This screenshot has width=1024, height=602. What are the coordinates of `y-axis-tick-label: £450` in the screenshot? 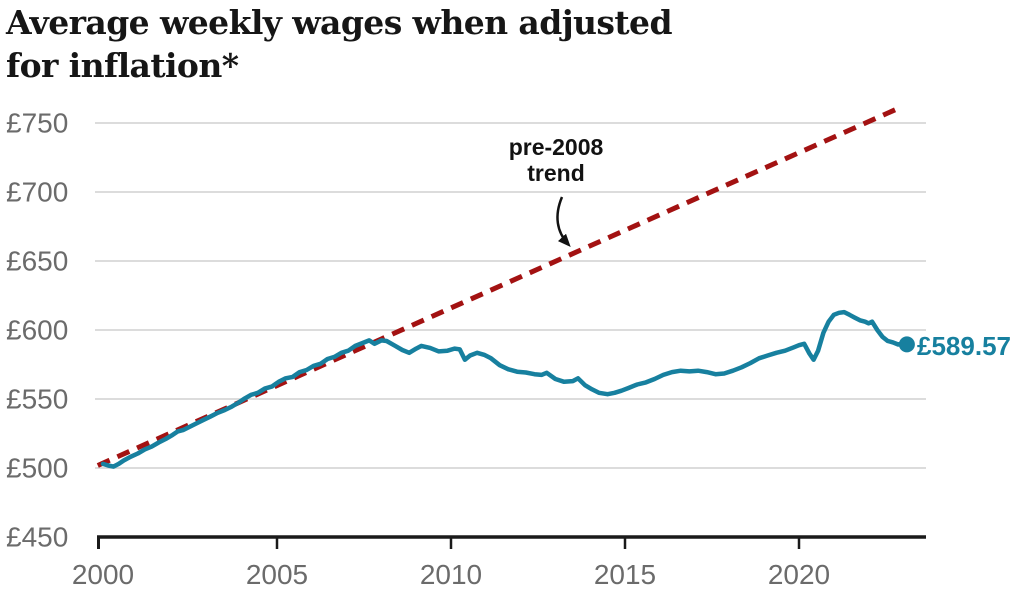 It's located at (37, 537).